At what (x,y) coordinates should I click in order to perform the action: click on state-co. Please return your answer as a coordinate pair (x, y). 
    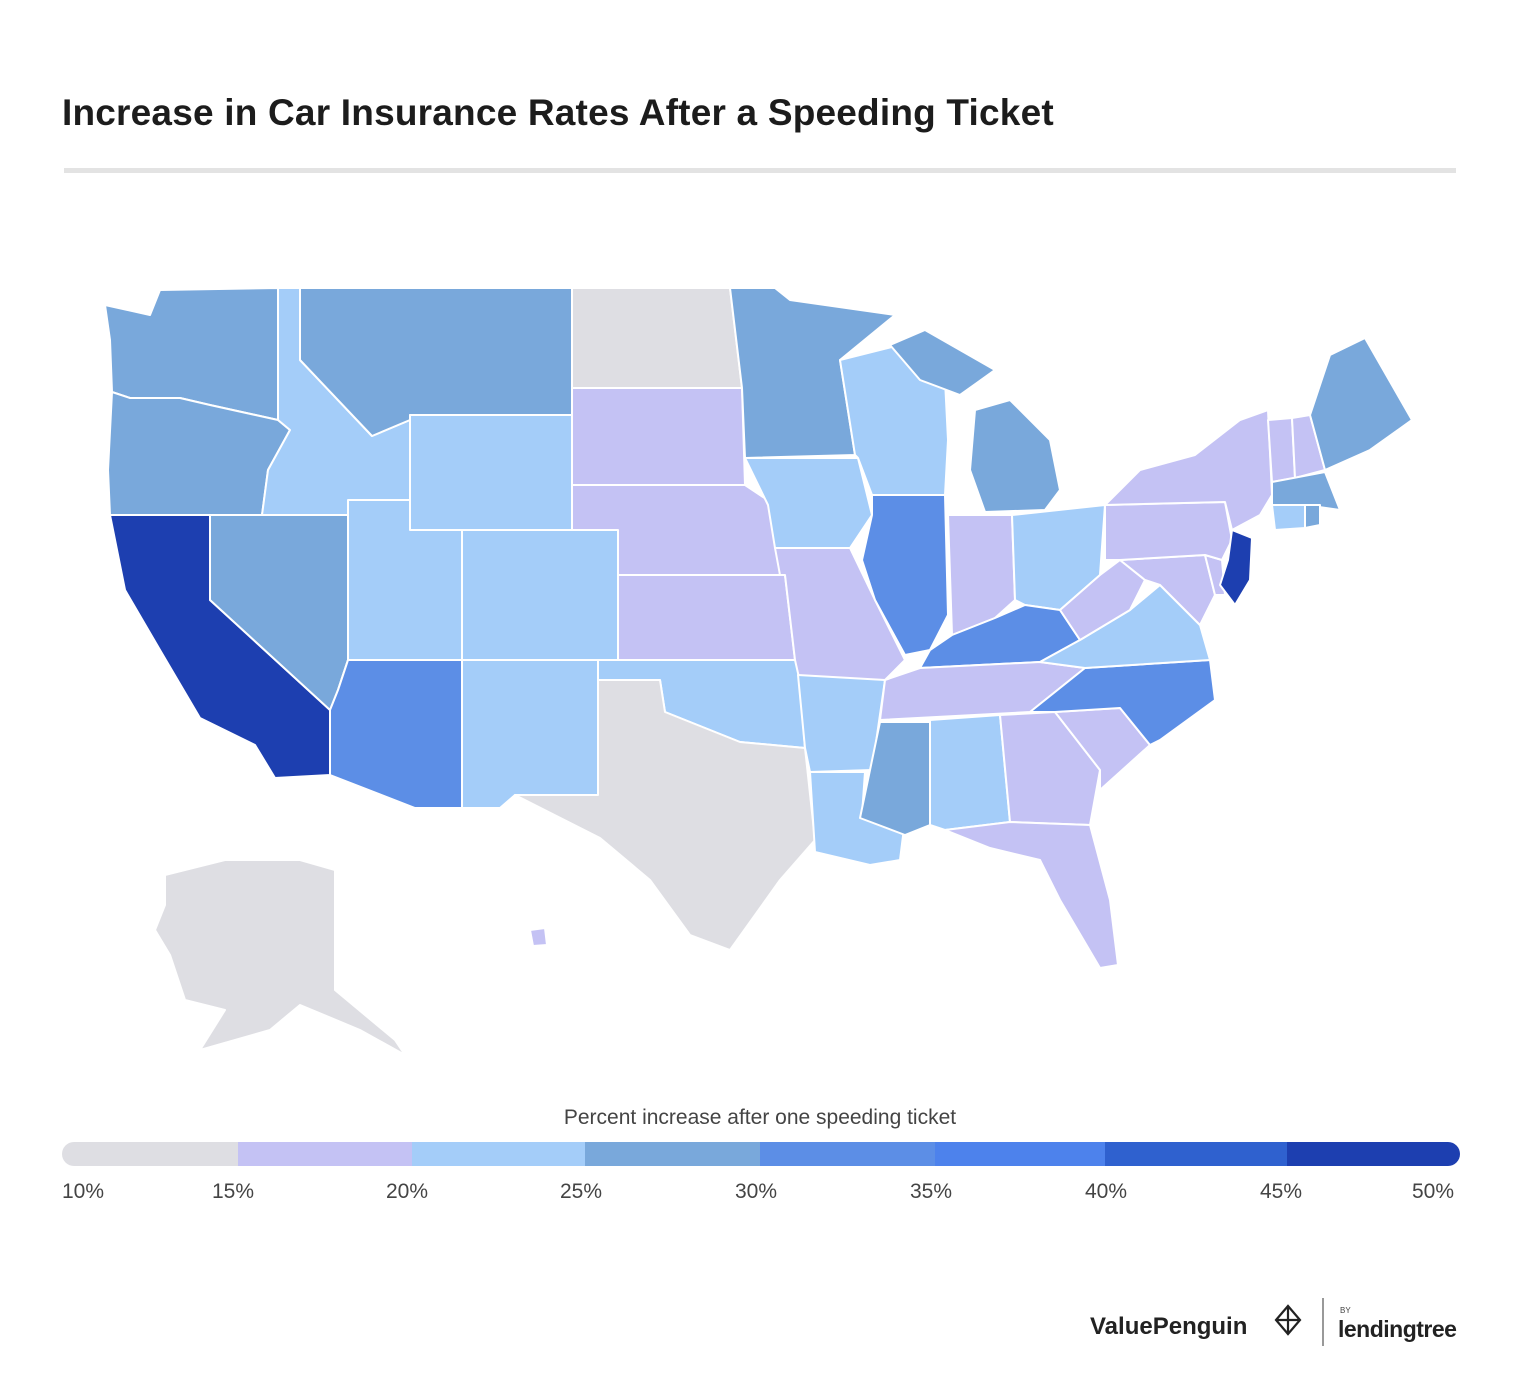
    Looking at the image, I should click on (540, 595).